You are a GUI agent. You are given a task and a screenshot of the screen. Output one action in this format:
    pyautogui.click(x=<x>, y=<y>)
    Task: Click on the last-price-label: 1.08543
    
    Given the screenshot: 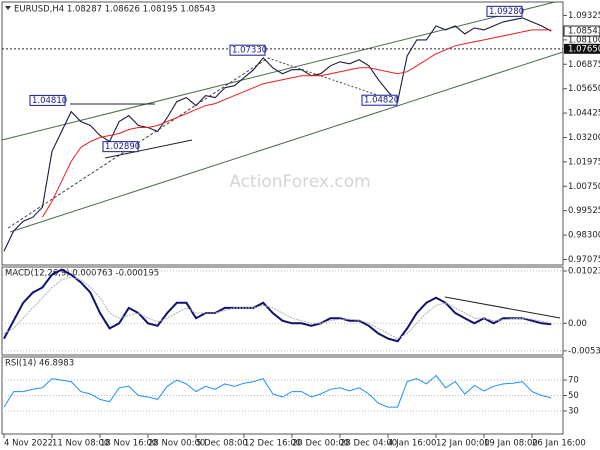 What is the action you would take?
    pyautogui.click(x=584, y=32)
    